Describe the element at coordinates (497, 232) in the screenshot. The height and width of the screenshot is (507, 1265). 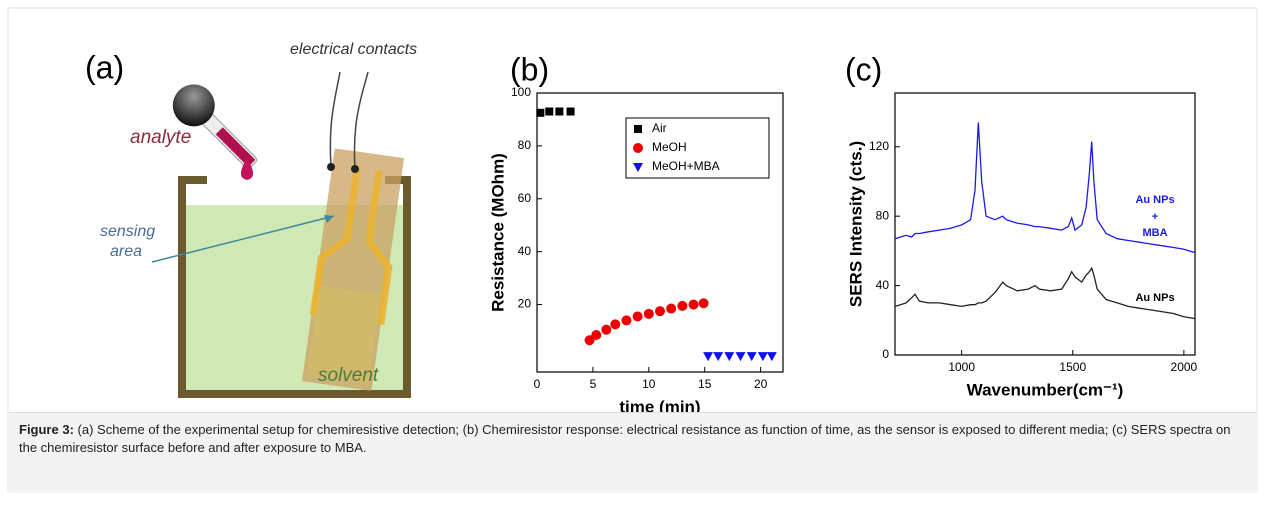
I see `y-axis-label: Resistance (MOhm)` at that location.